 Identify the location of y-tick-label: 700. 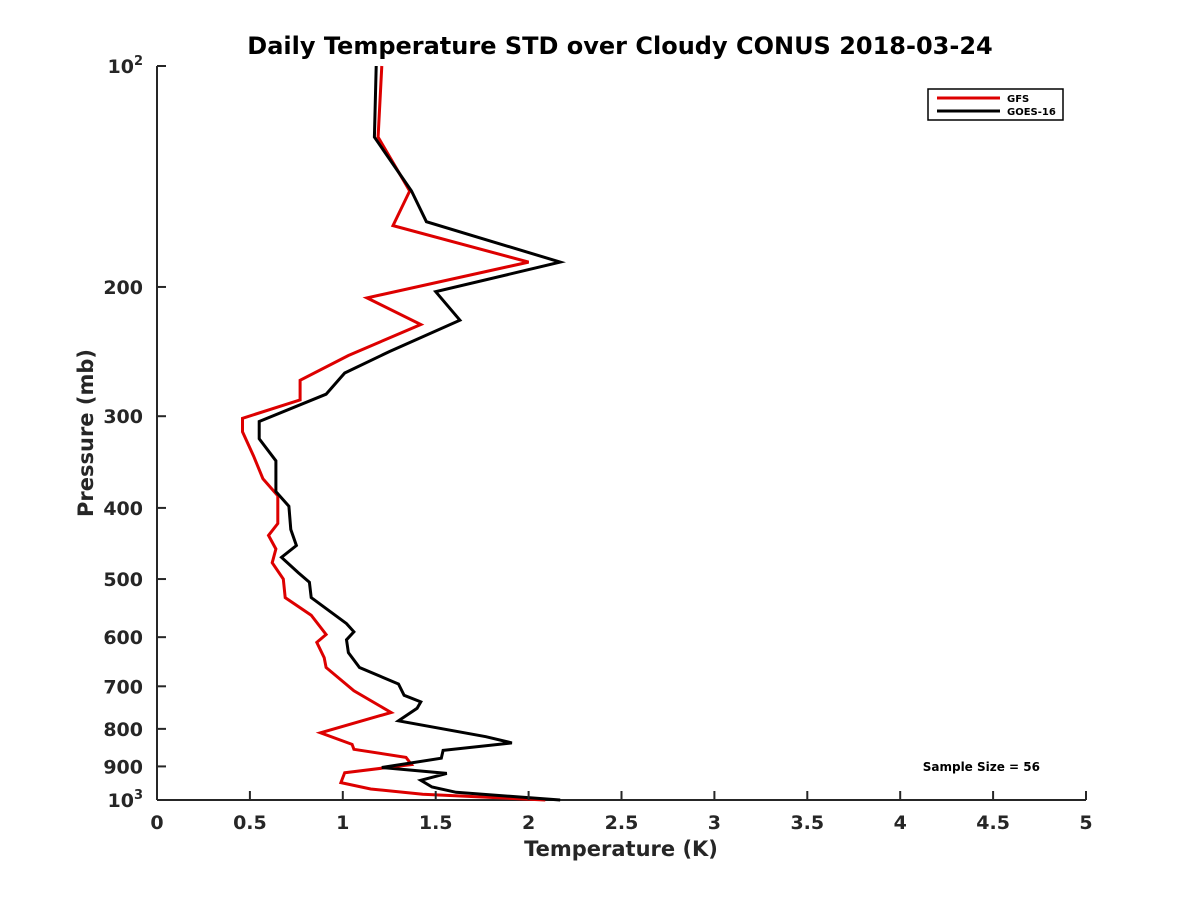
(123, 687).